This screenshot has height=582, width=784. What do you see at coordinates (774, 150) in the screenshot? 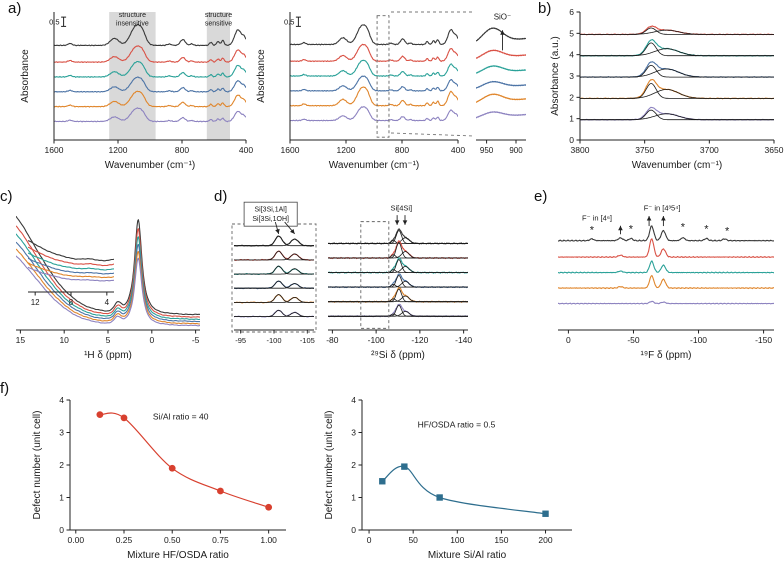
I see `svg-text: 3650` at bounding box center [774, 150].